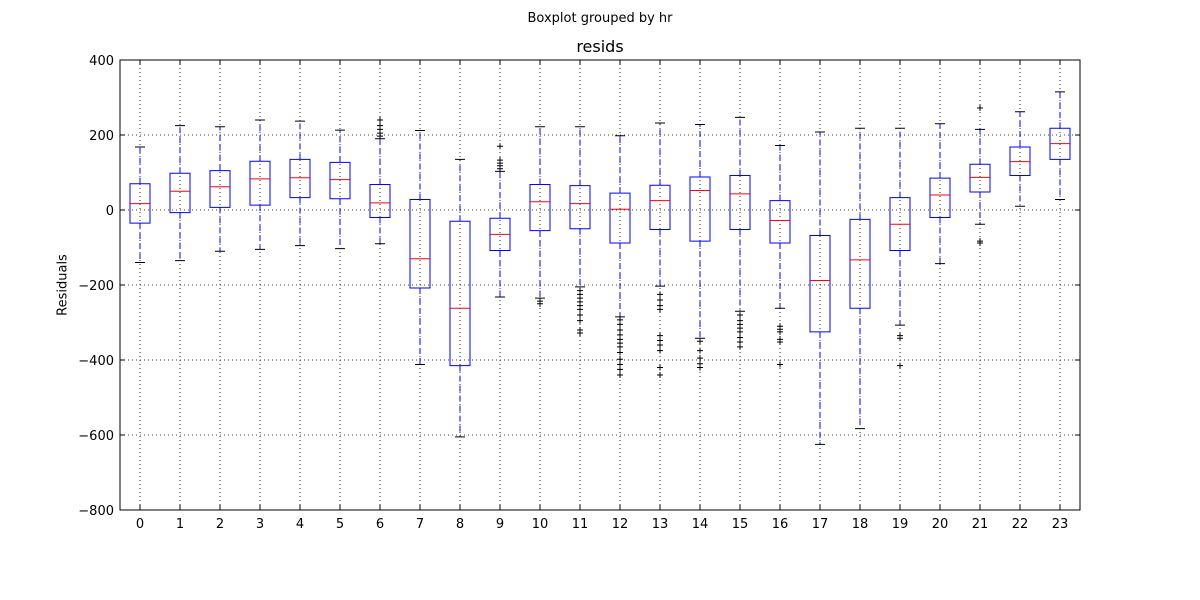 Image resolution: width=1200 pixels, height=600 pixels. I want to click on x-tick-label: 13, so click(660, 524).